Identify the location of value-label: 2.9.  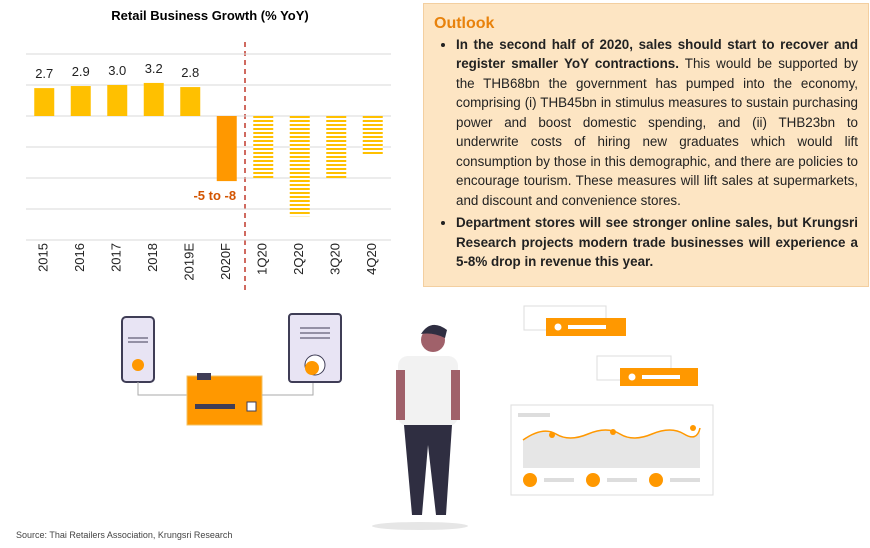
(81, 71).